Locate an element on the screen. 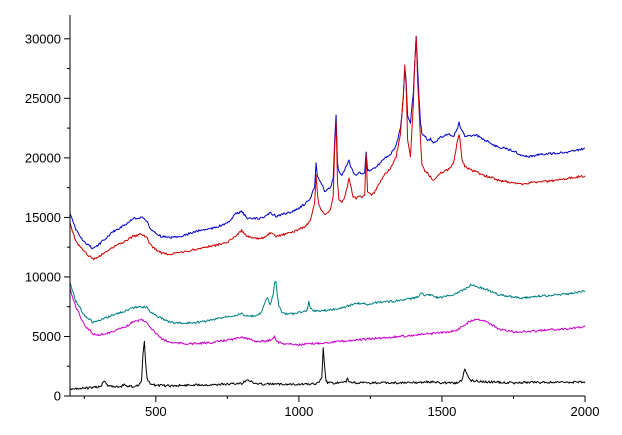 This screenshot has height=435, width=622. x-tick-label: 500 is located at coordinates (156, 411).